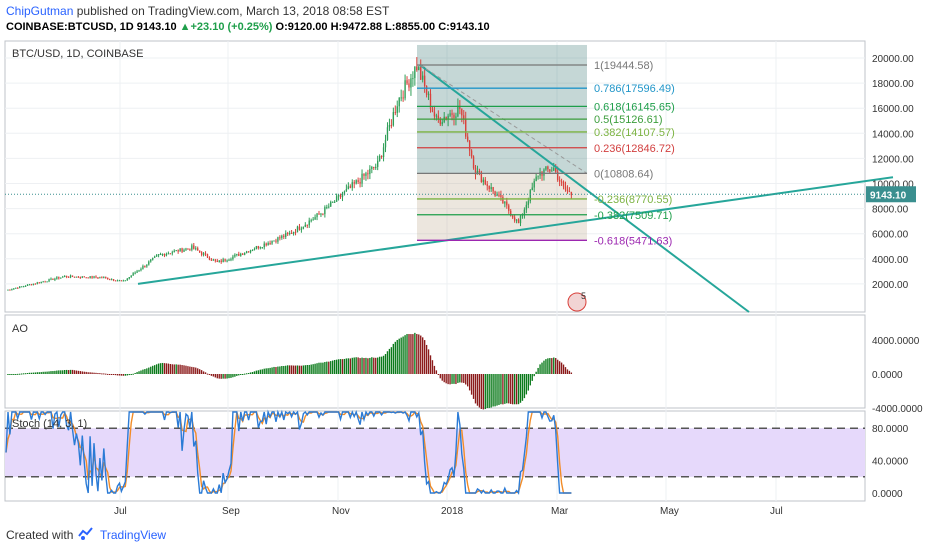  I want to click on tradingview-link: TradingView, so click(133, 535).